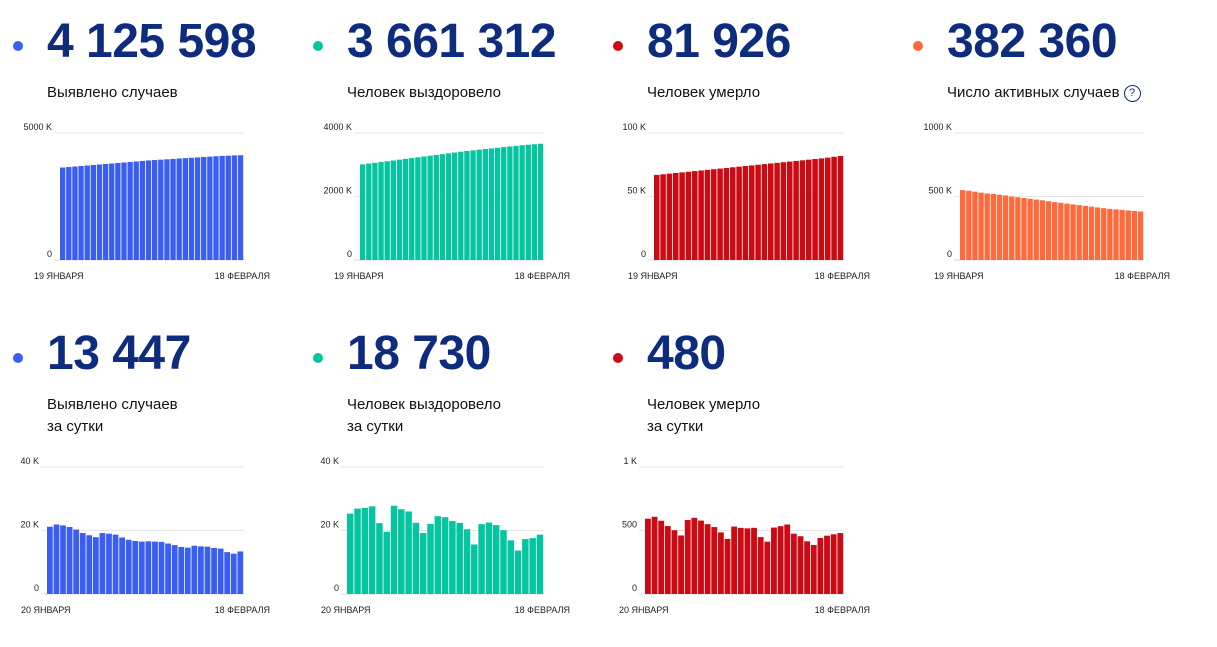 This screenshot has height=647, width=1217. What do you see at coordinates (1132, 93) in the screenshot?
I see `help-icon: ?` at bounding box center [1132, 93].